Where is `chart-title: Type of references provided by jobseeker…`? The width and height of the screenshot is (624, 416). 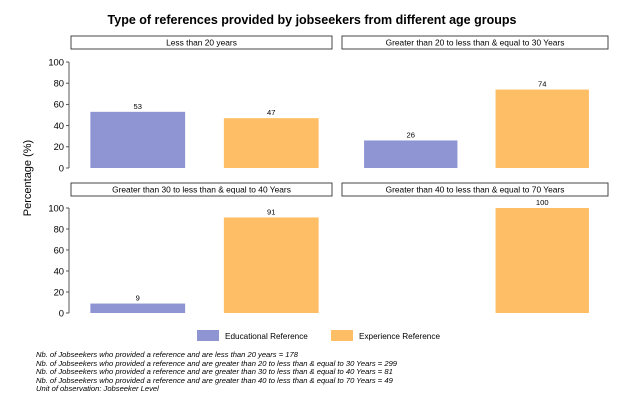 chart-title: Type of references provided by jobseeker… is located at coordinates (312, 20).